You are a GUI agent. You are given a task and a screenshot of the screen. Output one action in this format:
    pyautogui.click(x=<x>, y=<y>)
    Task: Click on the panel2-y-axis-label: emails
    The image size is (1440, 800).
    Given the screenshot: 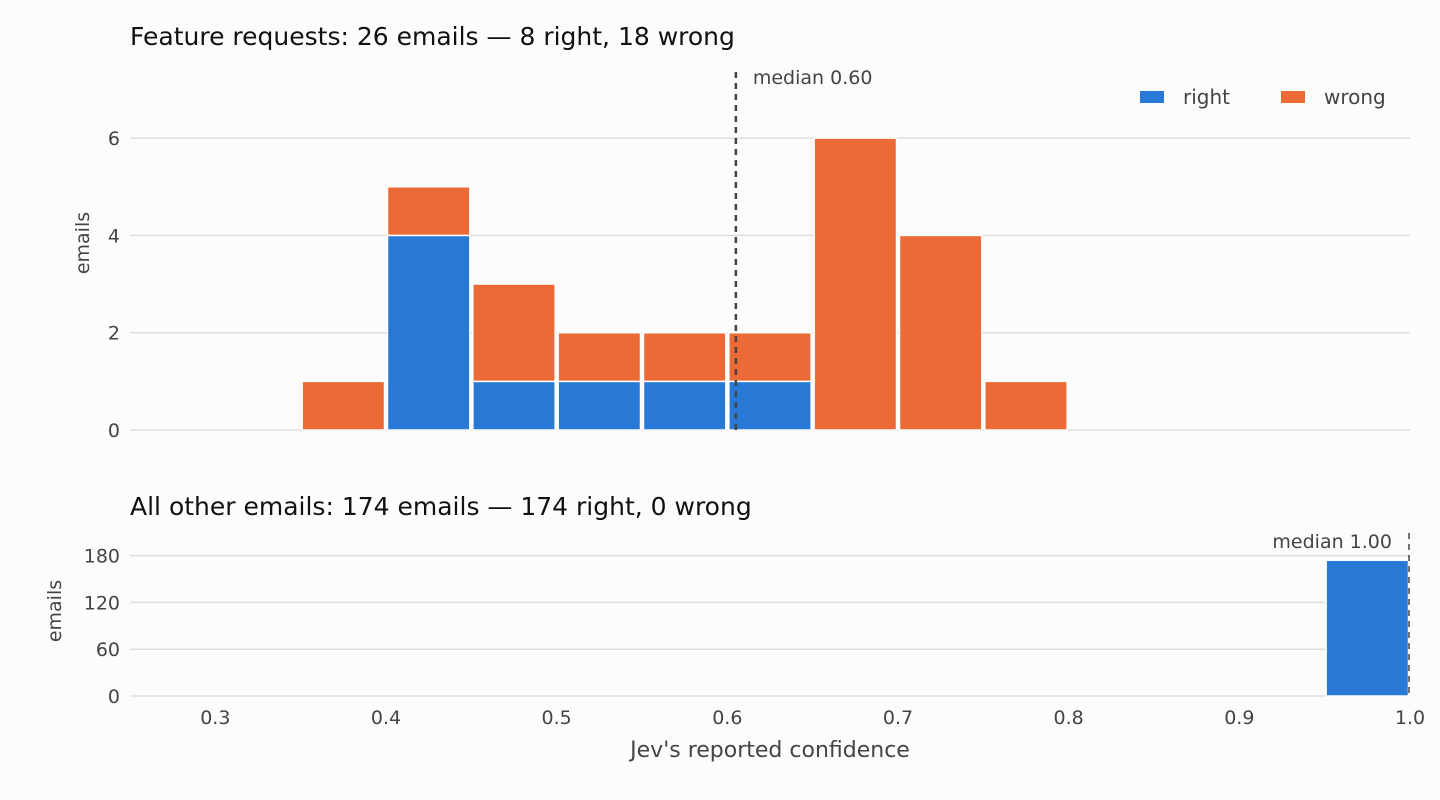 What is the action you would take?
    pyautogui.click(x=55, y=611)
    